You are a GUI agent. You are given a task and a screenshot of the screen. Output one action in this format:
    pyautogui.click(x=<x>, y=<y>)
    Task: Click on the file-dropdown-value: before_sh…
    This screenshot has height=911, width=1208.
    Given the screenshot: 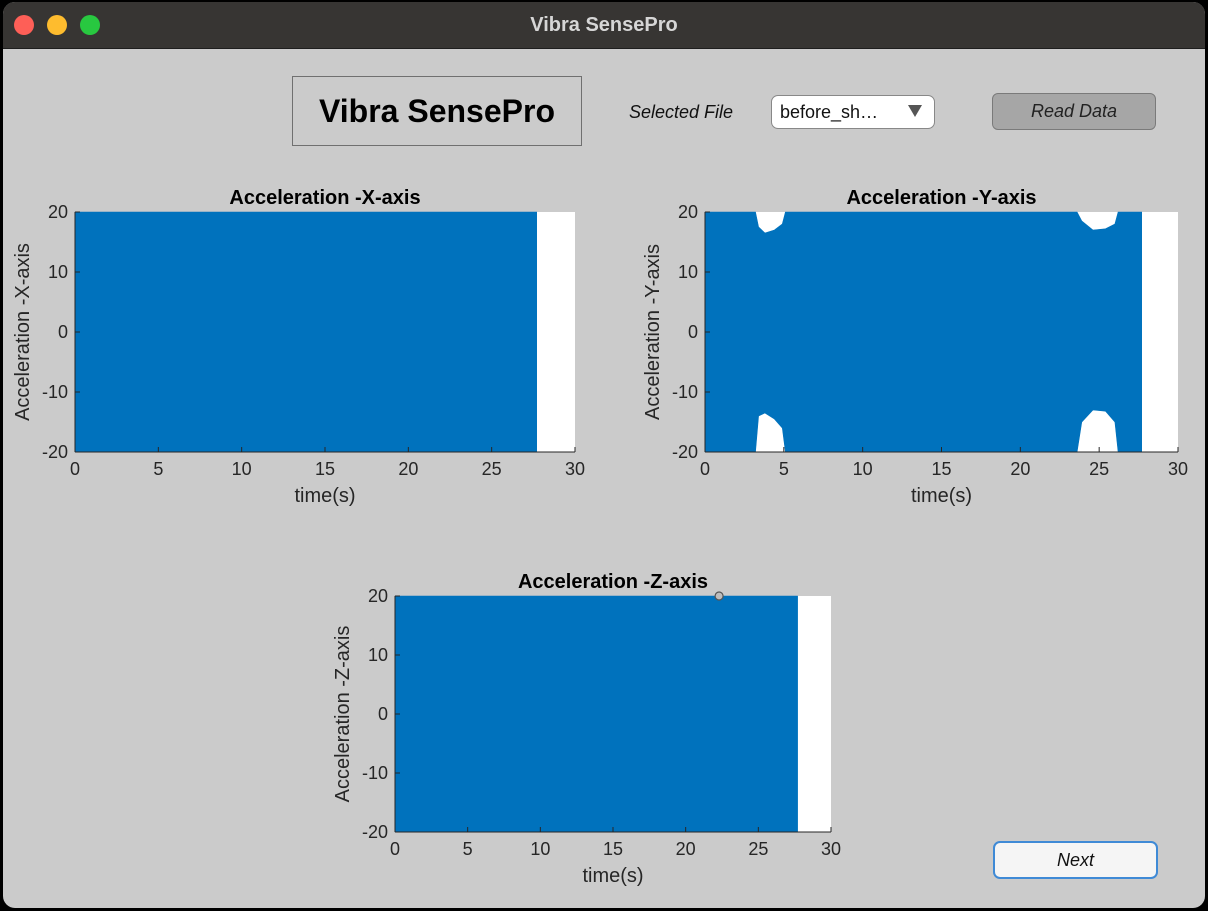 What is the action you would take?
    pyautogui.click(x=829, y=112)
    